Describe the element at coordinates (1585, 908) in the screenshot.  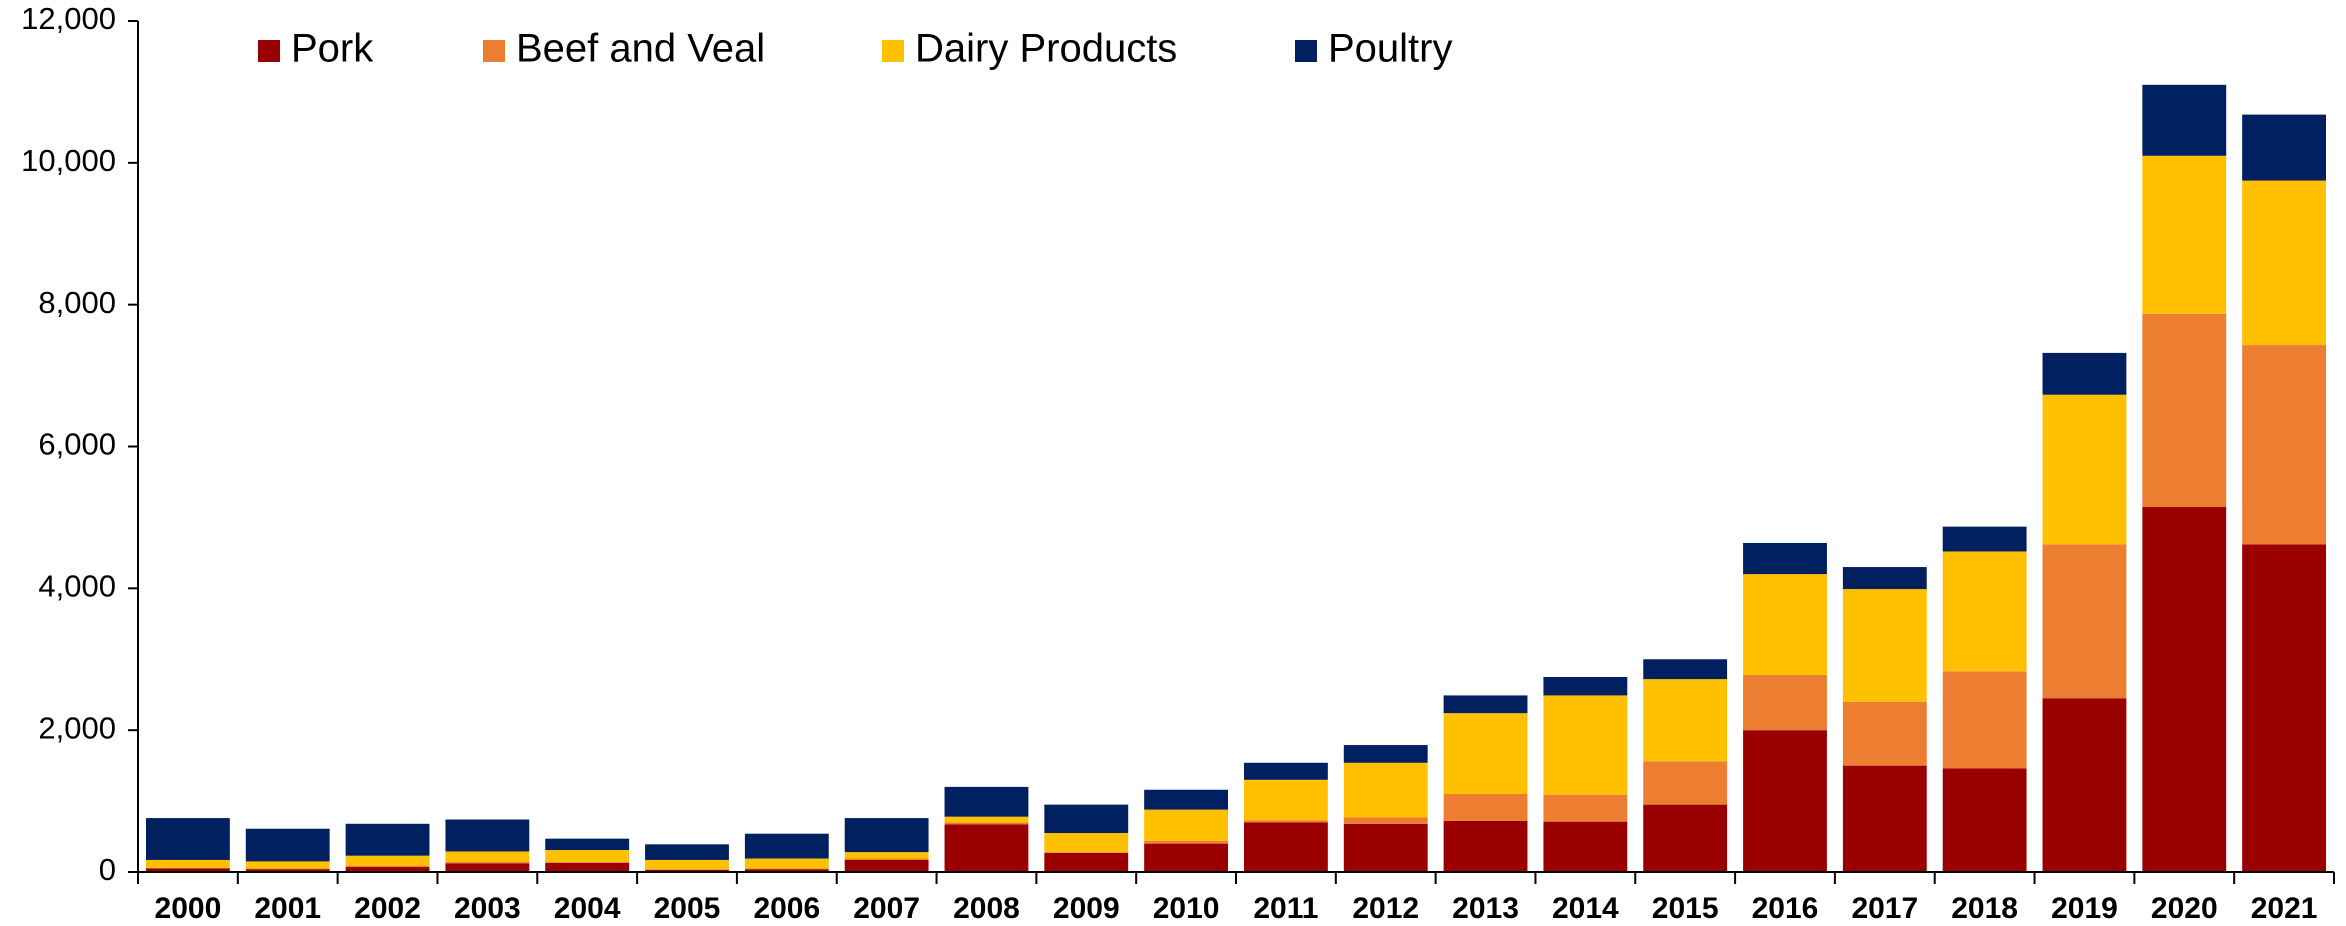
I see `x-tick-label: 2014` at that location.